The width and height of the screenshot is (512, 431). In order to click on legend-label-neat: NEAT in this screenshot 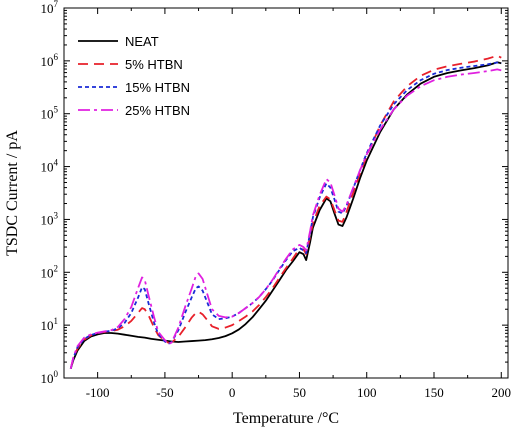, I will do `click(142, 41)`.